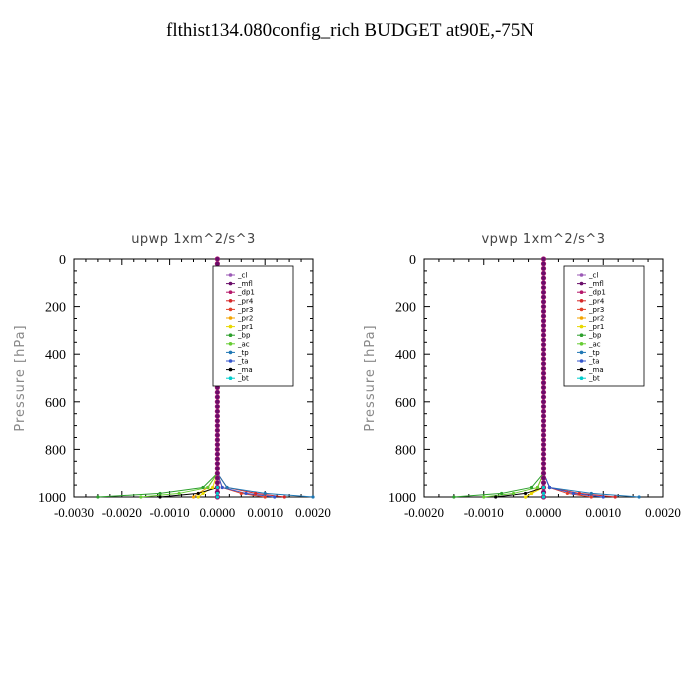 The image size is (700, 700). I want to click on series-line-ac, so click(179, 378).